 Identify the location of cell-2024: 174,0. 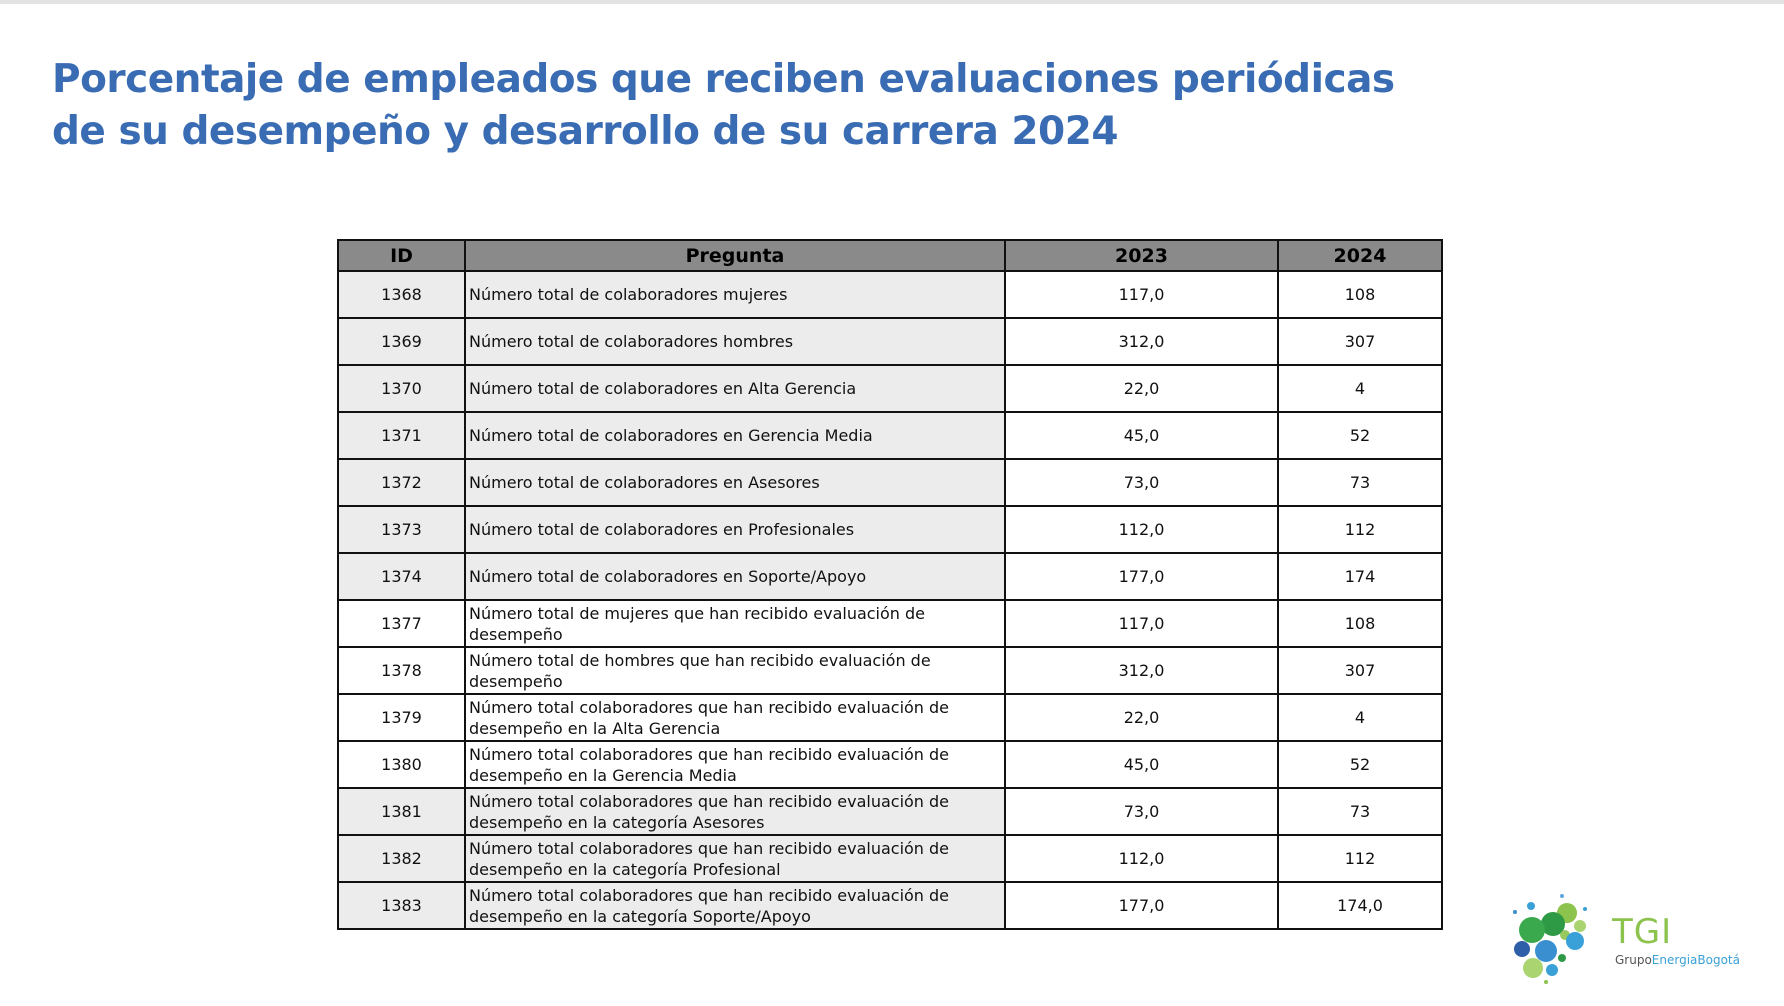
(1360, 905).